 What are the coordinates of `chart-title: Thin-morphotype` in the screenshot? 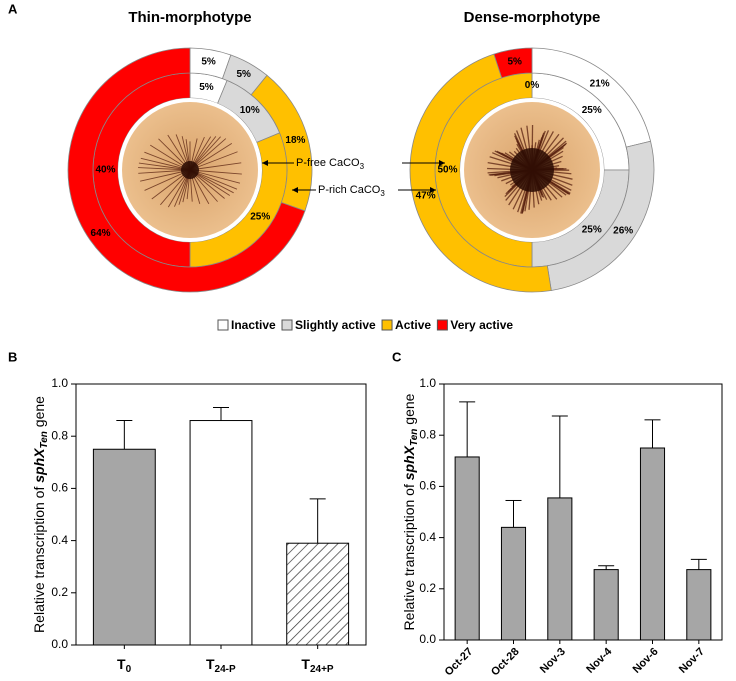 It's located at (189, 17).